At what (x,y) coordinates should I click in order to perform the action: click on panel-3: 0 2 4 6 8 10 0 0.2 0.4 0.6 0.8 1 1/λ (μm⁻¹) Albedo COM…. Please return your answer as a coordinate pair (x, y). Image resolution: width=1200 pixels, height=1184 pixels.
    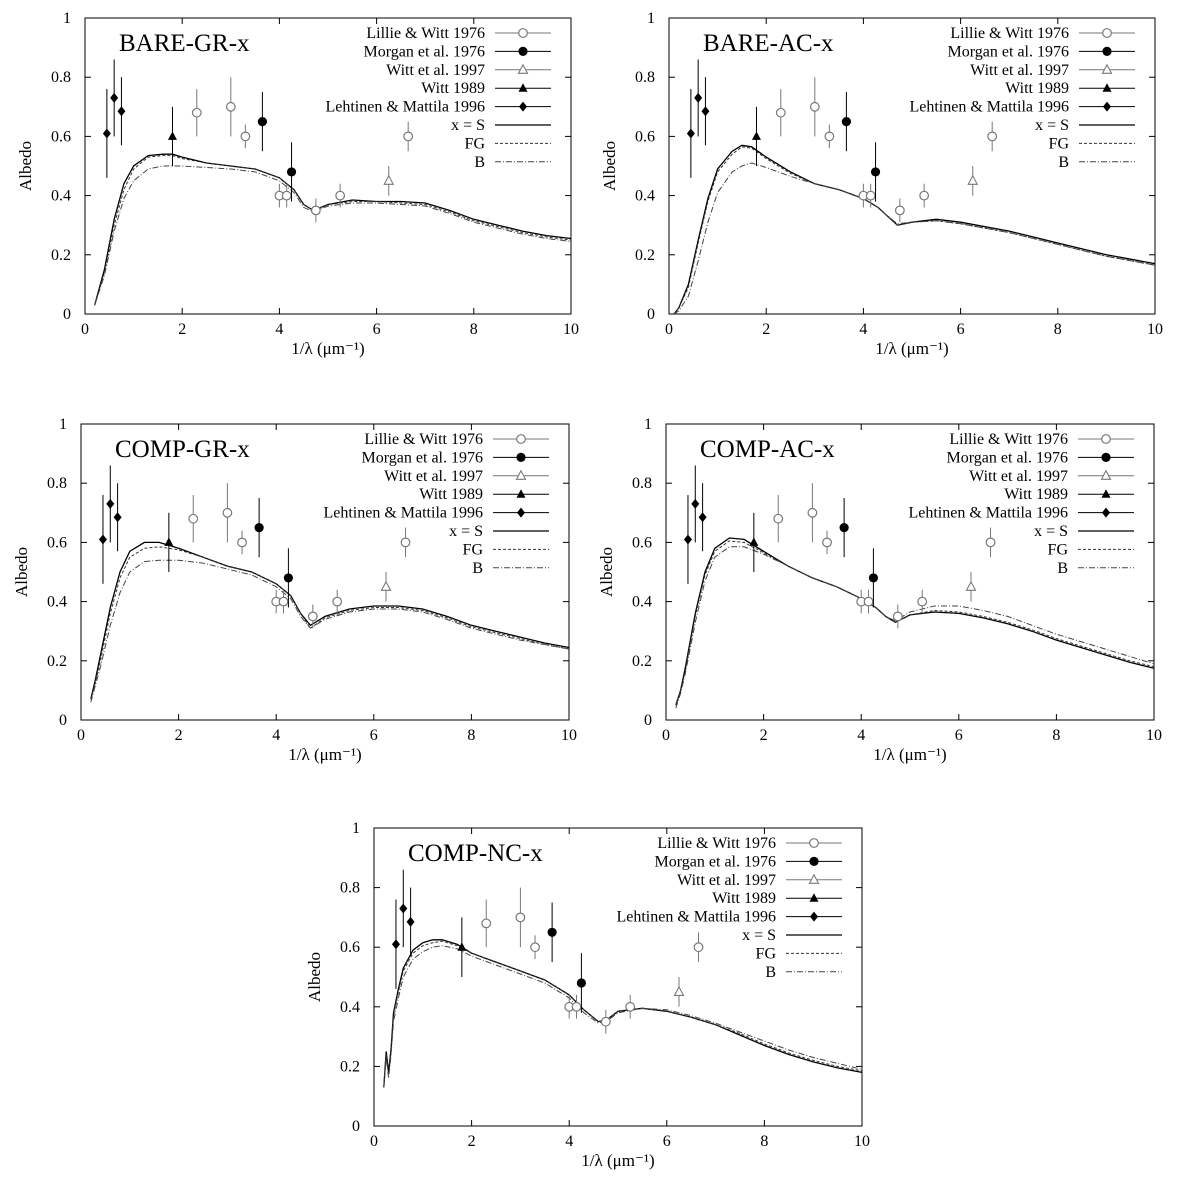
    Looking at the image, I should click on (879, 590).